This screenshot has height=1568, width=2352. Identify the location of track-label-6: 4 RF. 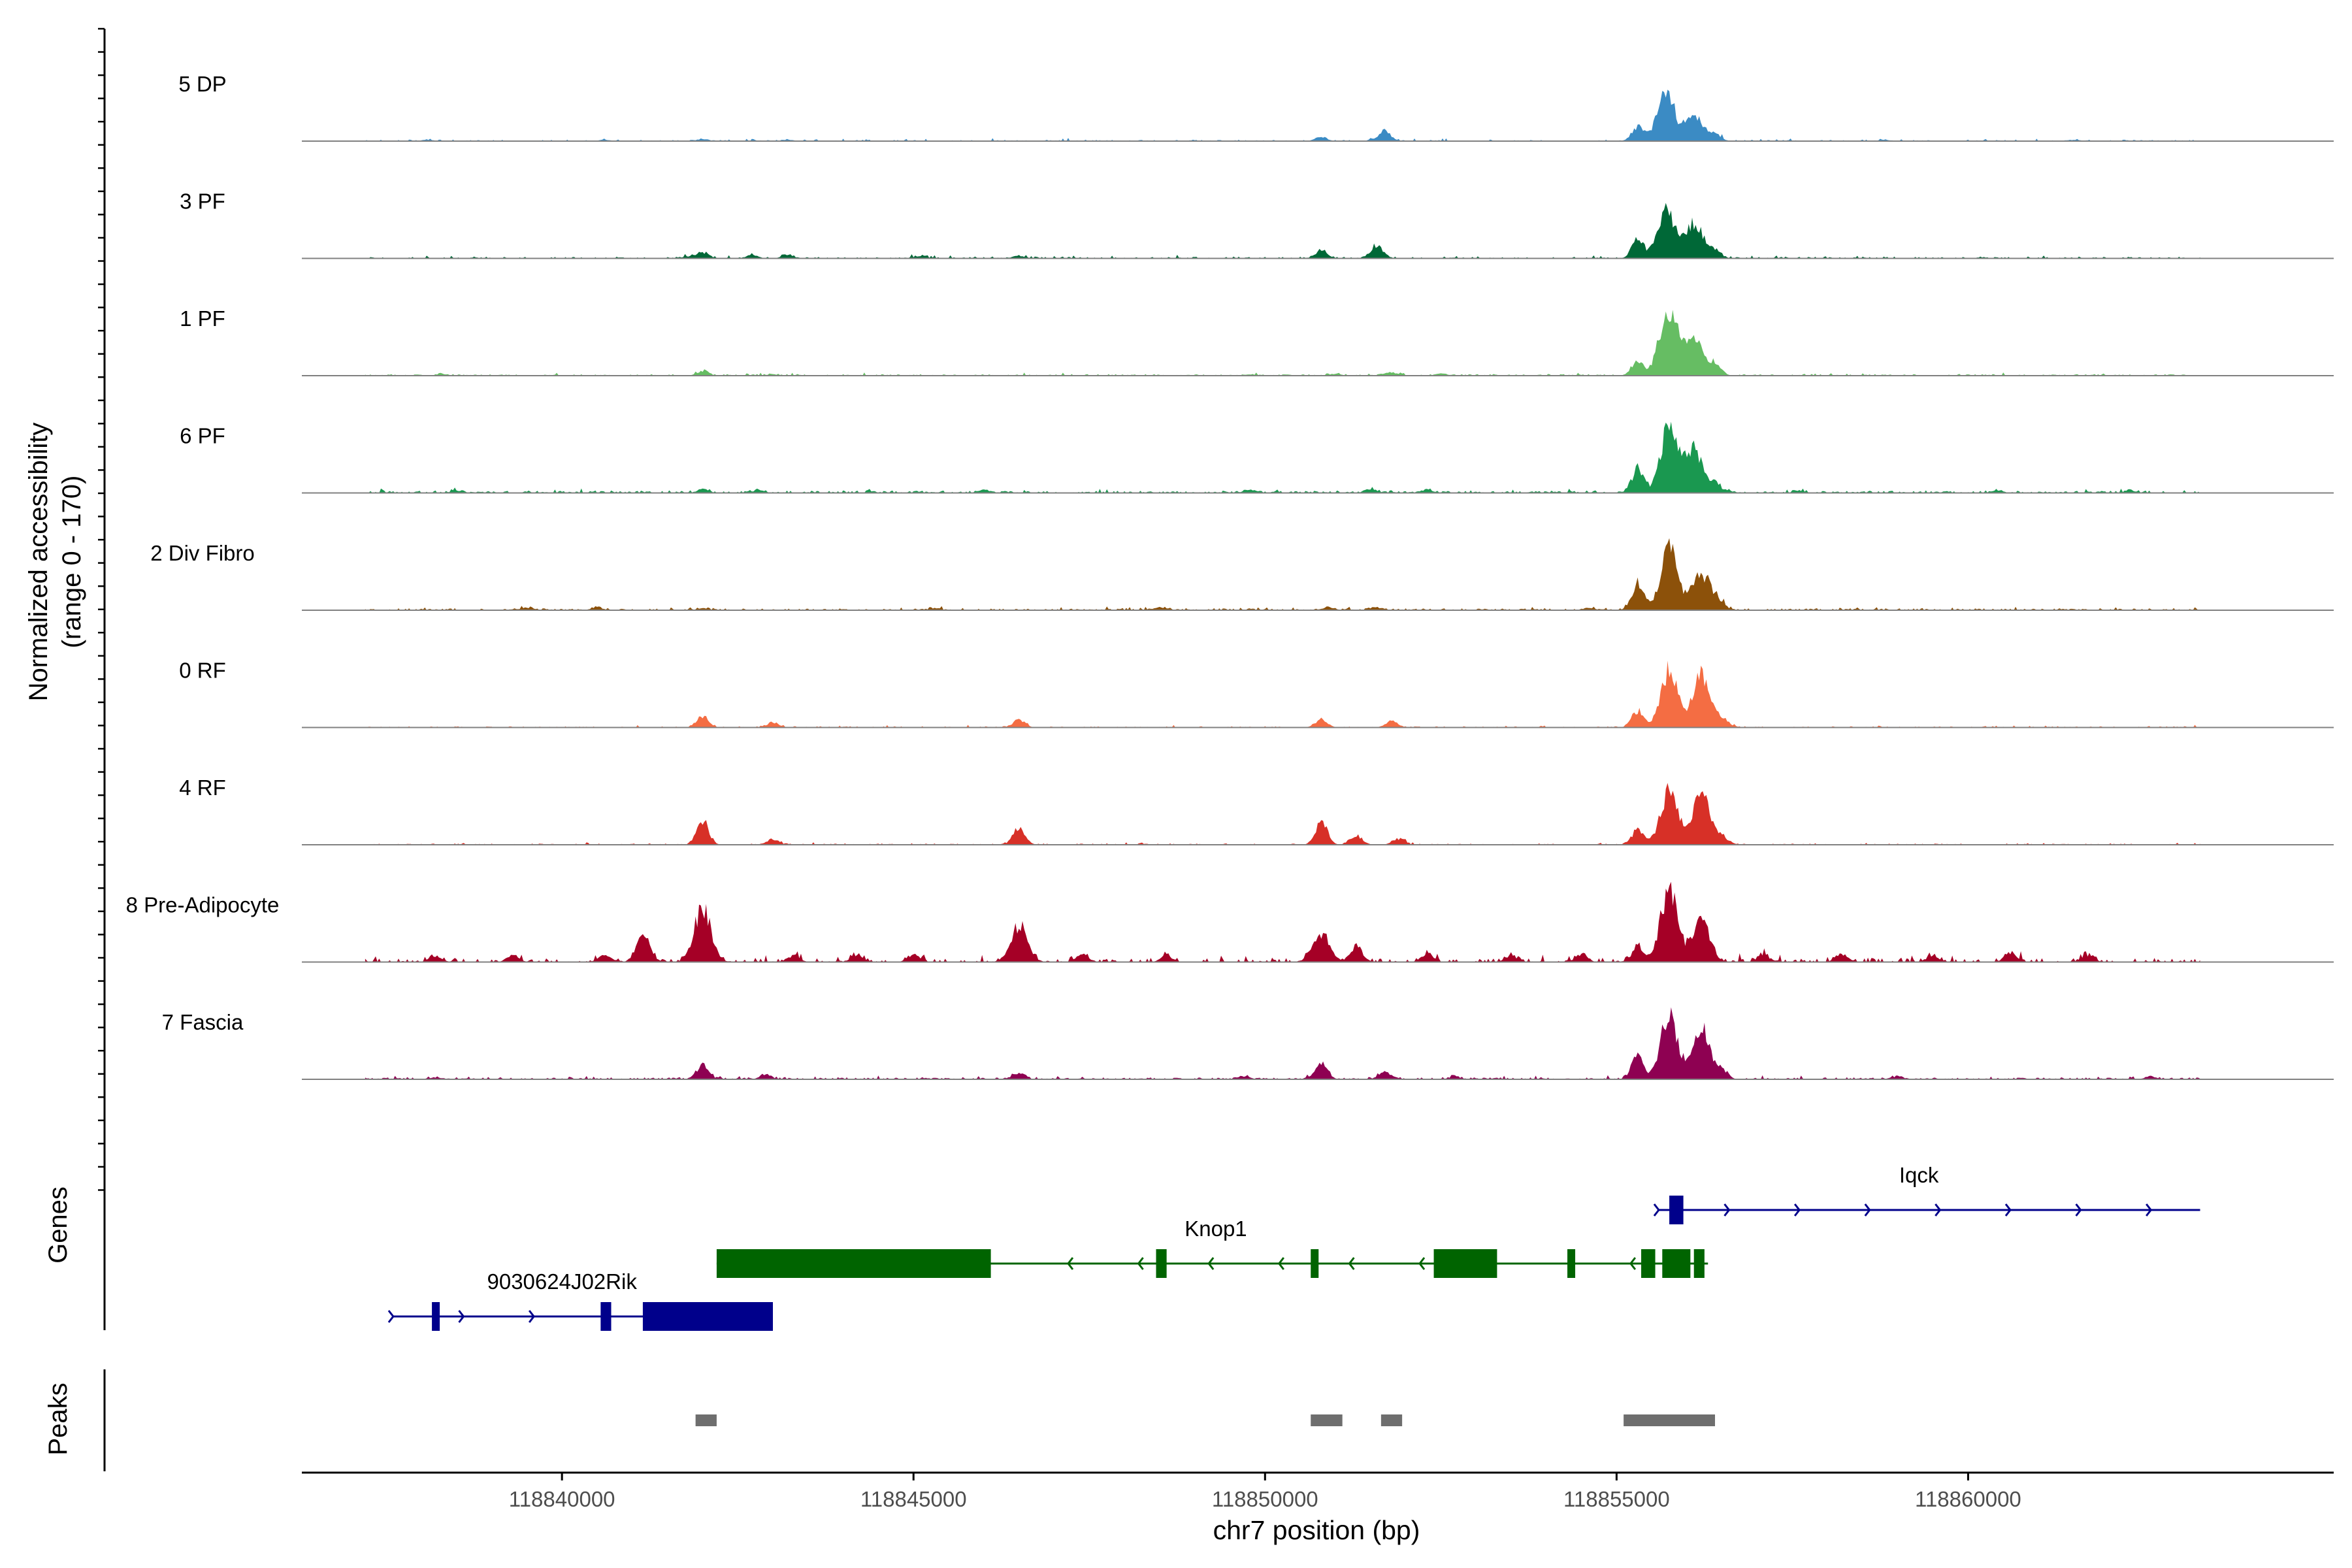
(202, 788).